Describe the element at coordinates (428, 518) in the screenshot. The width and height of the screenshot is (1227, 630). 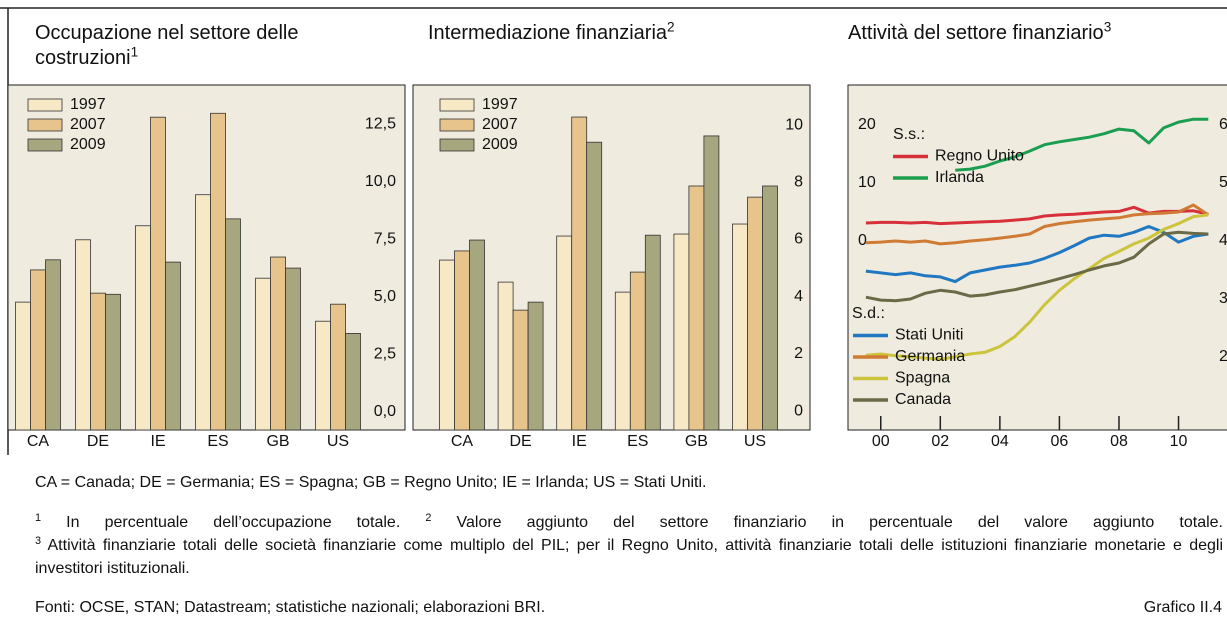
I see `footnote-mark: 2` at that location.